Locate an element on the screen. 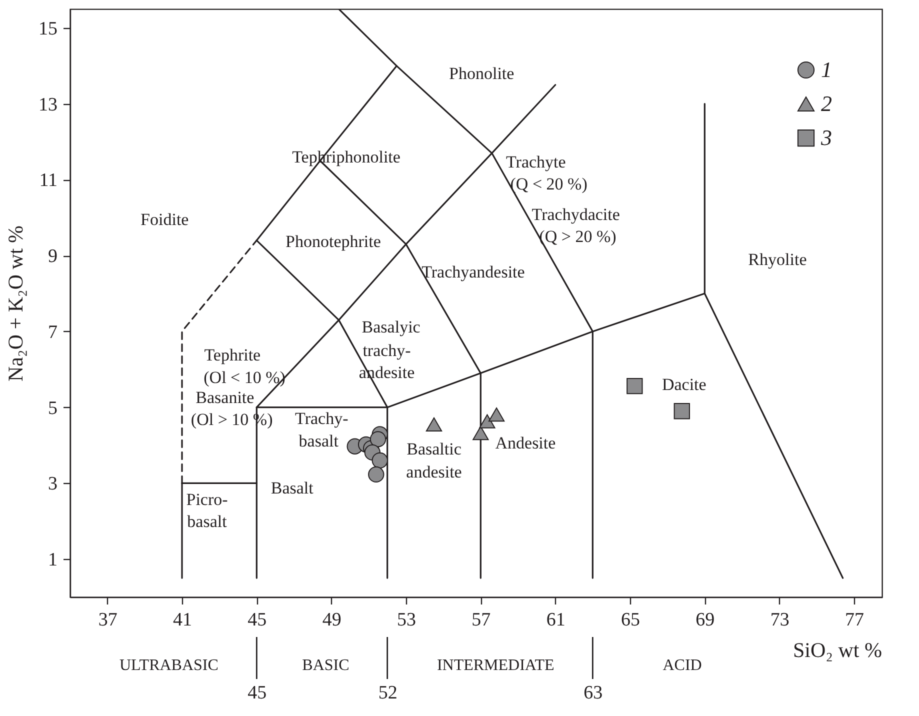  annotation: Basanite is located at coordinates (225, 398).